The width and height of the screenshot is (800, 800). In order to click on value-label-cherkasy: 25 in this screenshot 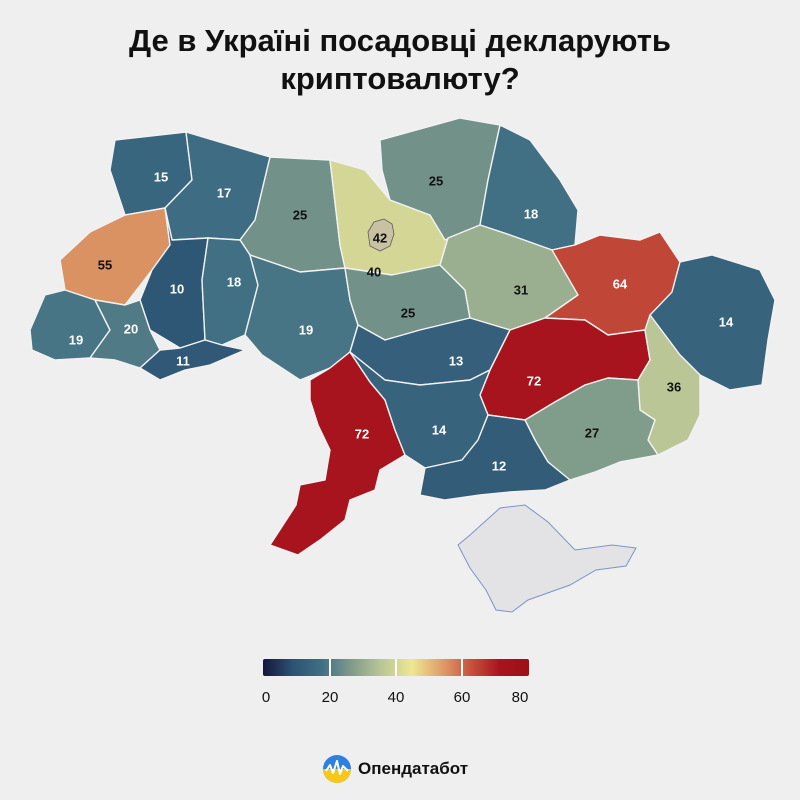, I will do `click(408, 313)`.